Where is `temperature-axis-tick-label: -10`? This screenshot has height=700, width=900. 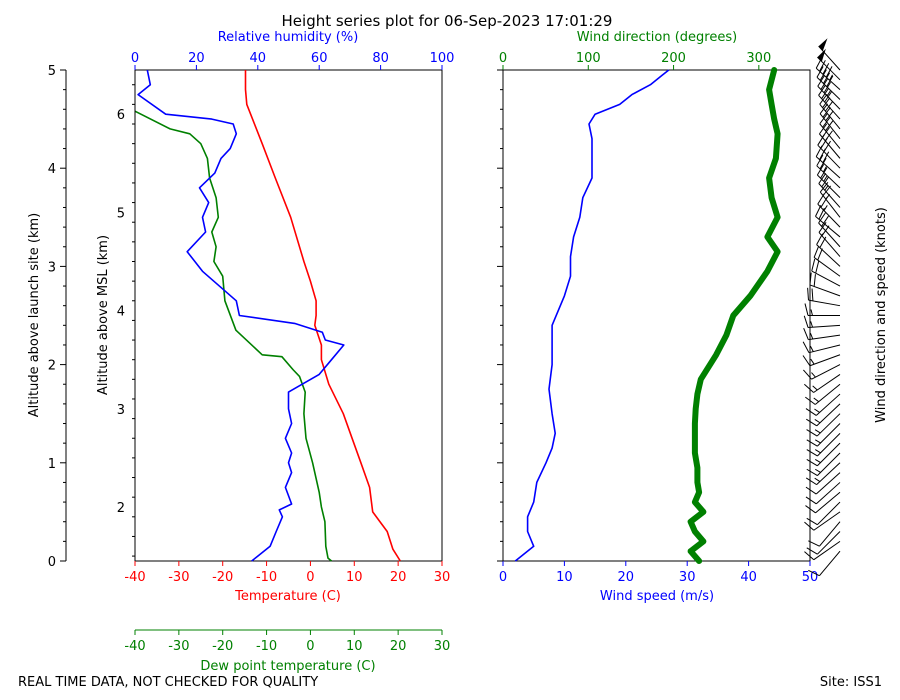 temperature-axis-tick-label: -10 is located at coordinates (266, 577).